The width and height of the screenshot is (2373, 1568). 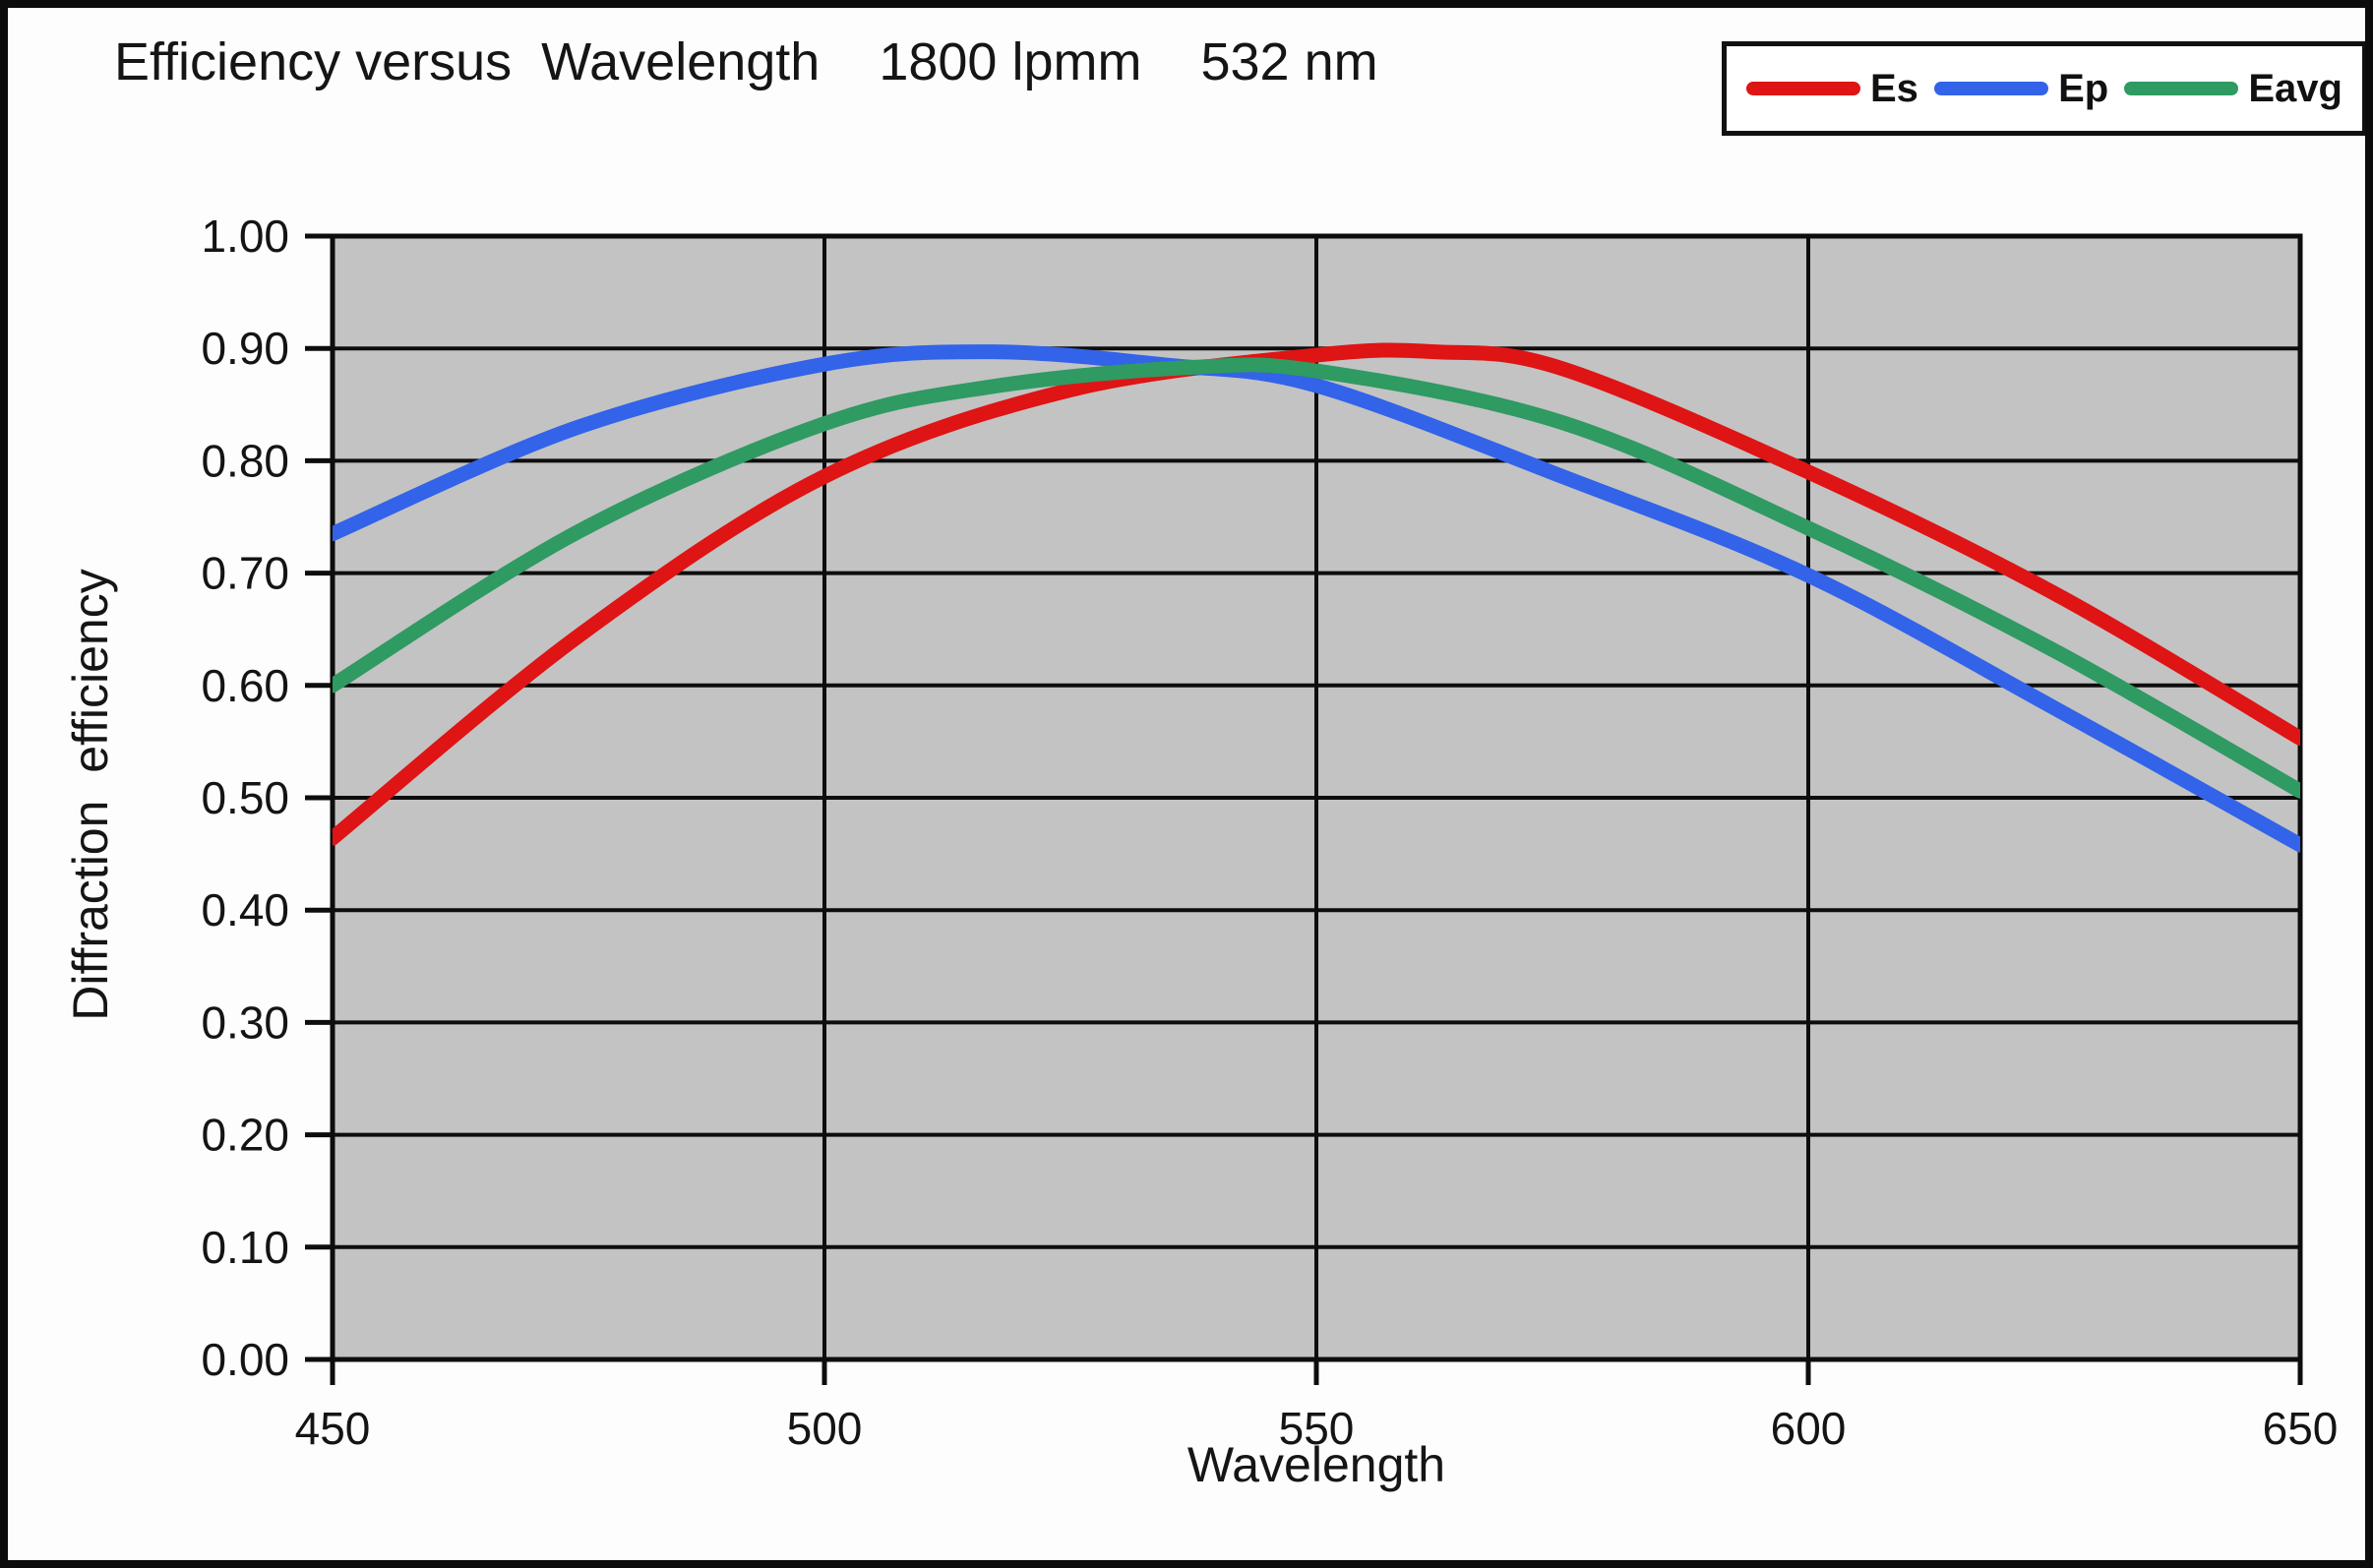 I want to click on ep-line-swatch-icon, so click(x=1992, y=88).